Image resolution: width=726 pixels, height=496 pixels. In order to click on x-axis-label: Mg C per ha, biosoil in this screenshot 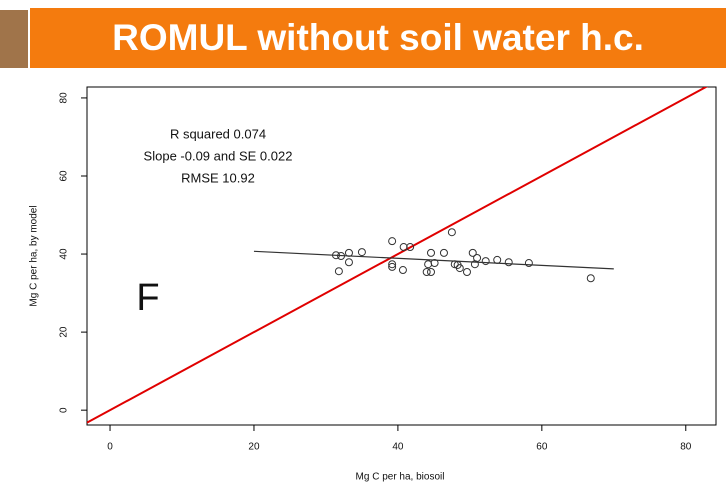, I will do `click(400, 477)`.